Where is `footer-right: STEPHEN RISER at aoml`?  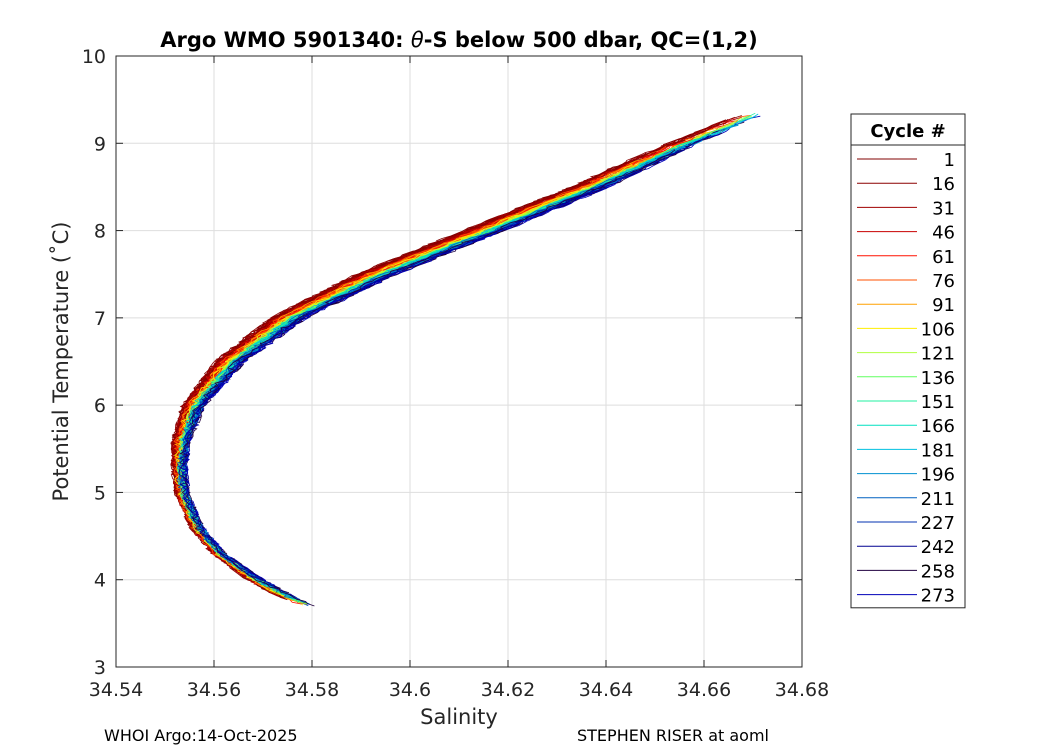 footer-right: STEPHEN RISER at aoml is located at coordinates (673, 735).